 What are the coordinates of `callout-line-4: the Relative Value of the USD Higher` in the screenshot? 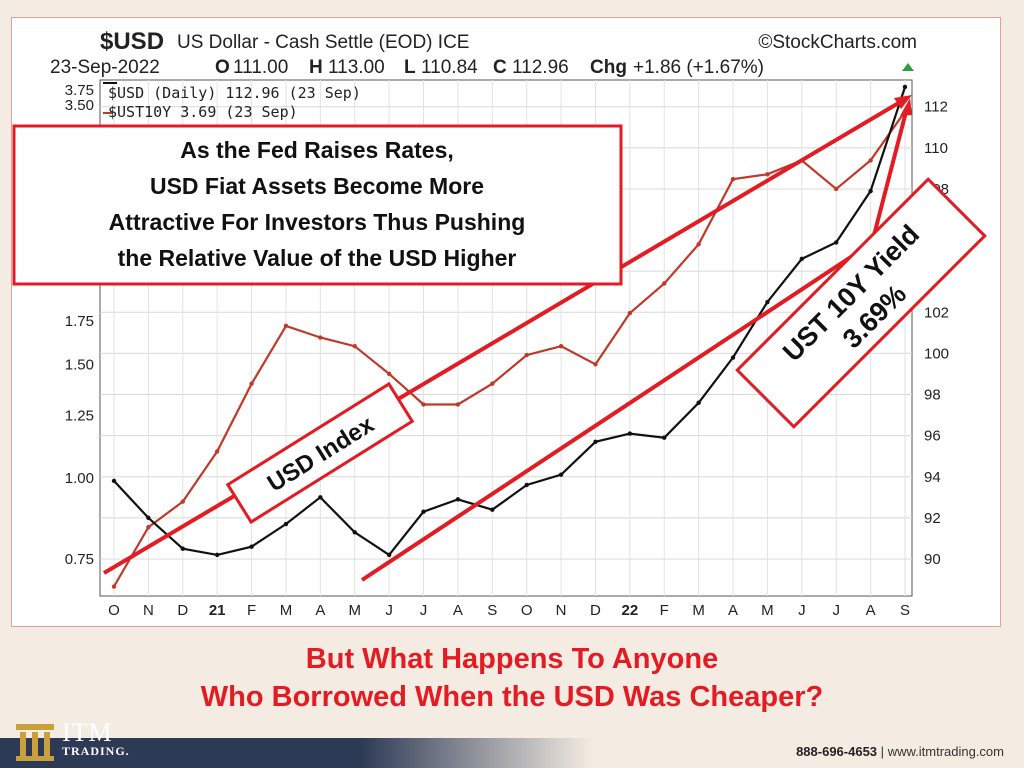 It's located at (317, 258).